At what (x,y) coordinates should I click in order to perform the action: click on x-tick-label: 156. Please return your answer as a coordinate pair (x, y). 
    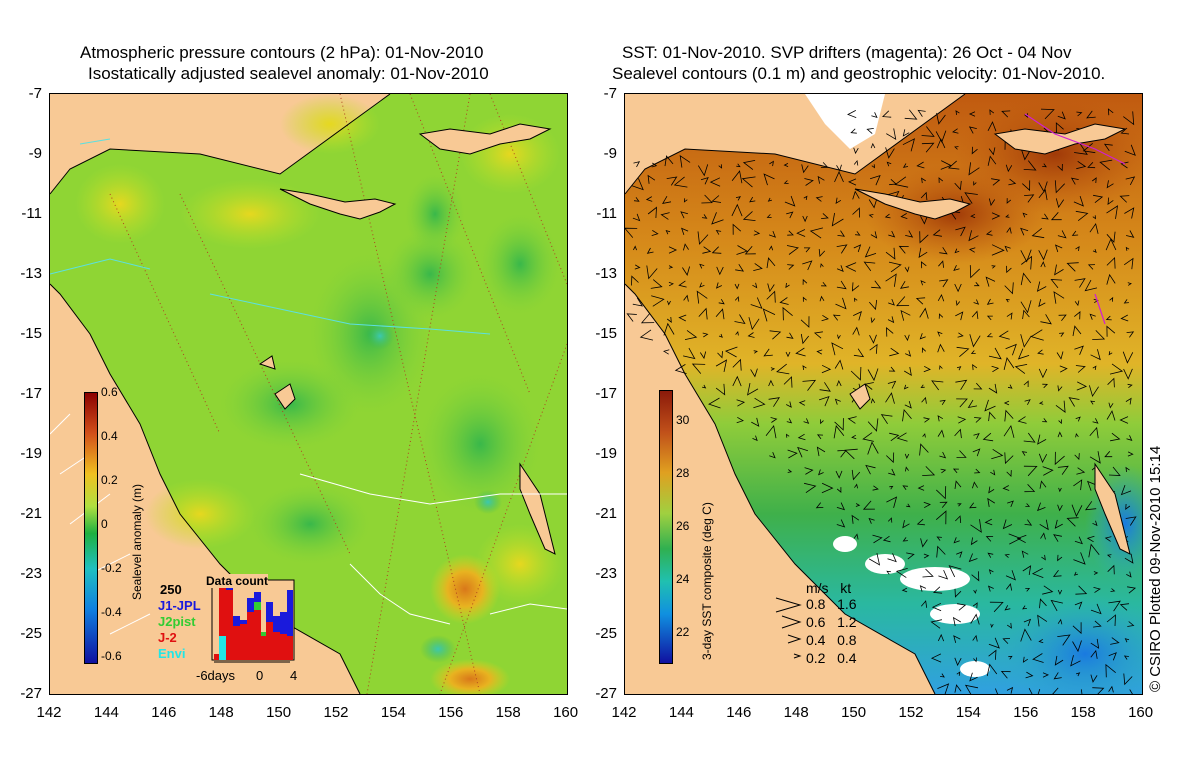
    Looking at the image, I should click on (451, 712).